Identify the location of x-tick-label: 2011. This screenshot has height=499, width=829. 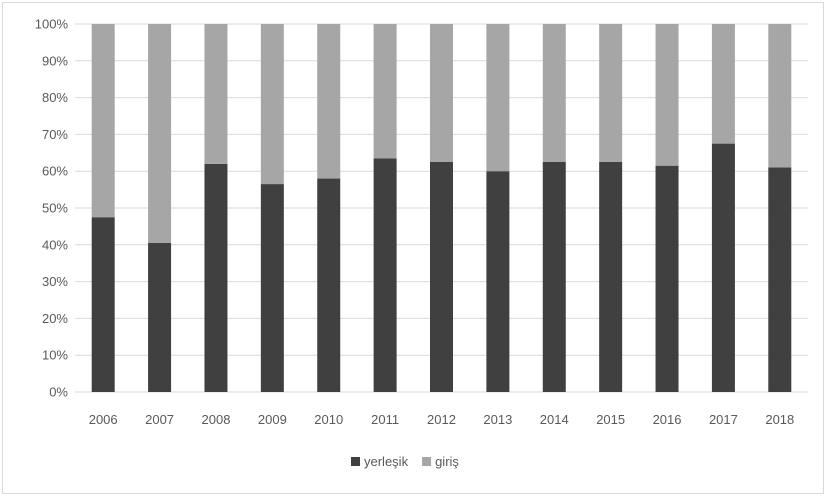
(385, 419).